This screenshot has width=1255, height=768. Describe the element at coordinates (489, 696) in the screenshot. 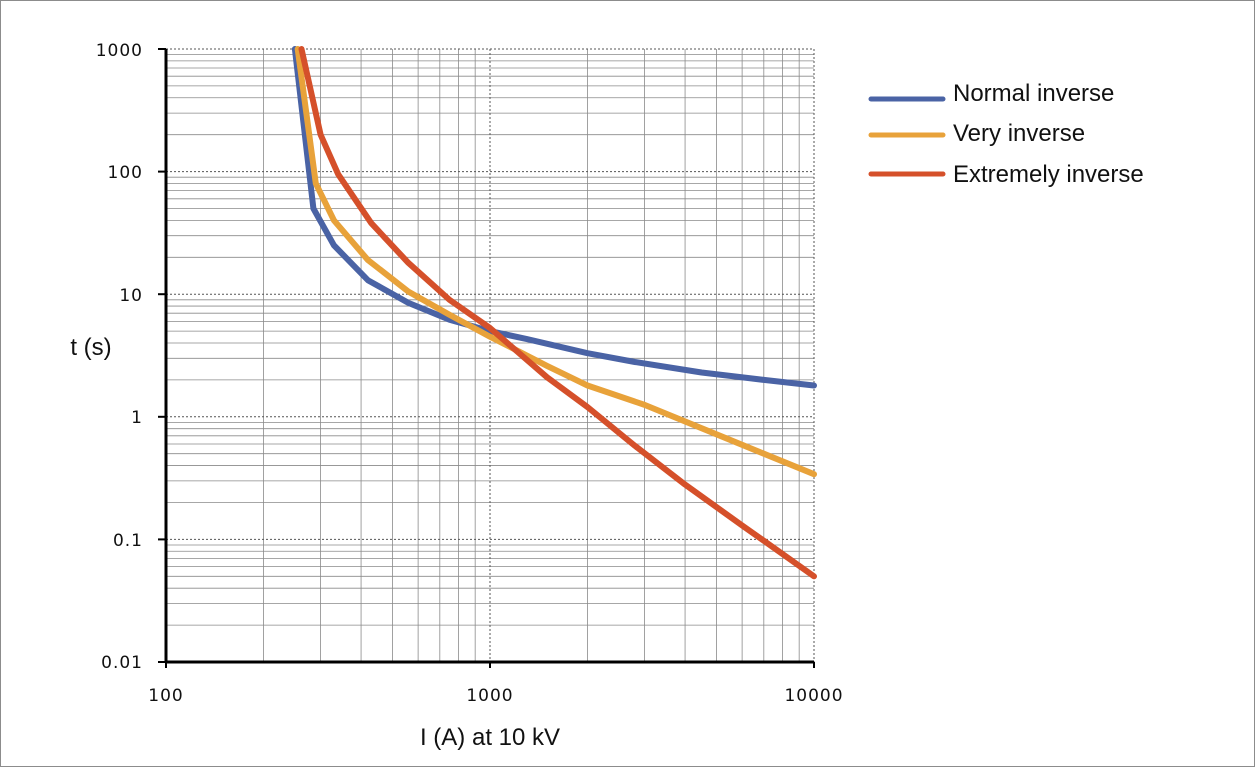

I see `x-tick-label: 1000` at that location.